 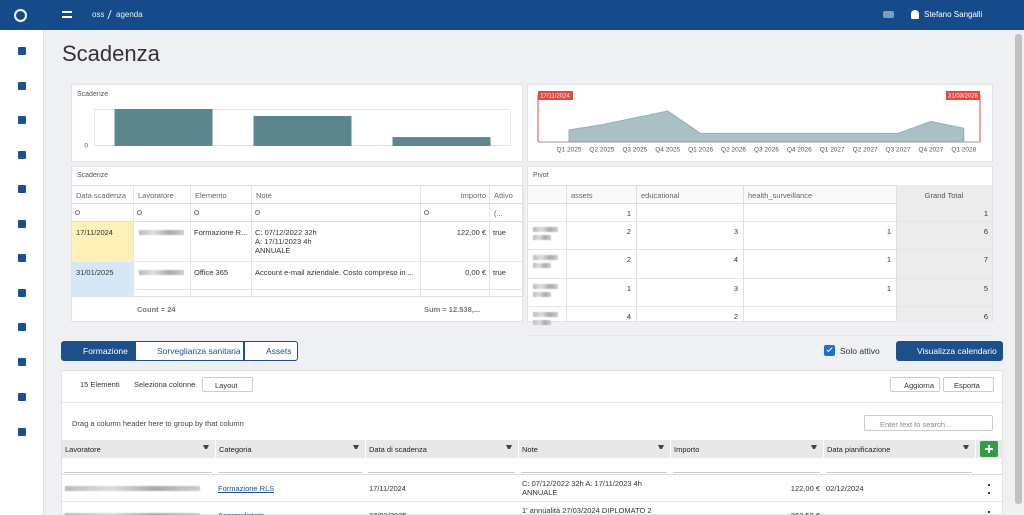 I want to click on grid-filter-row, so click(x=297, y=213).